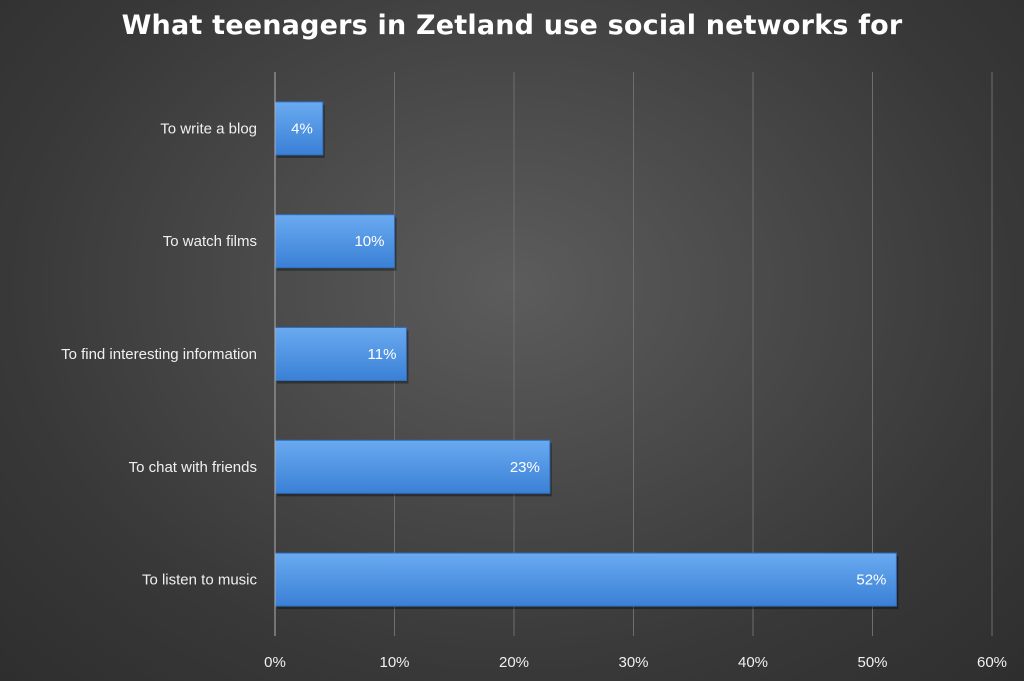  What do you see at coordinates (275, 662) in the screenshot?
I see `x-tick-label: 0%` at bounding box center [275, 662].